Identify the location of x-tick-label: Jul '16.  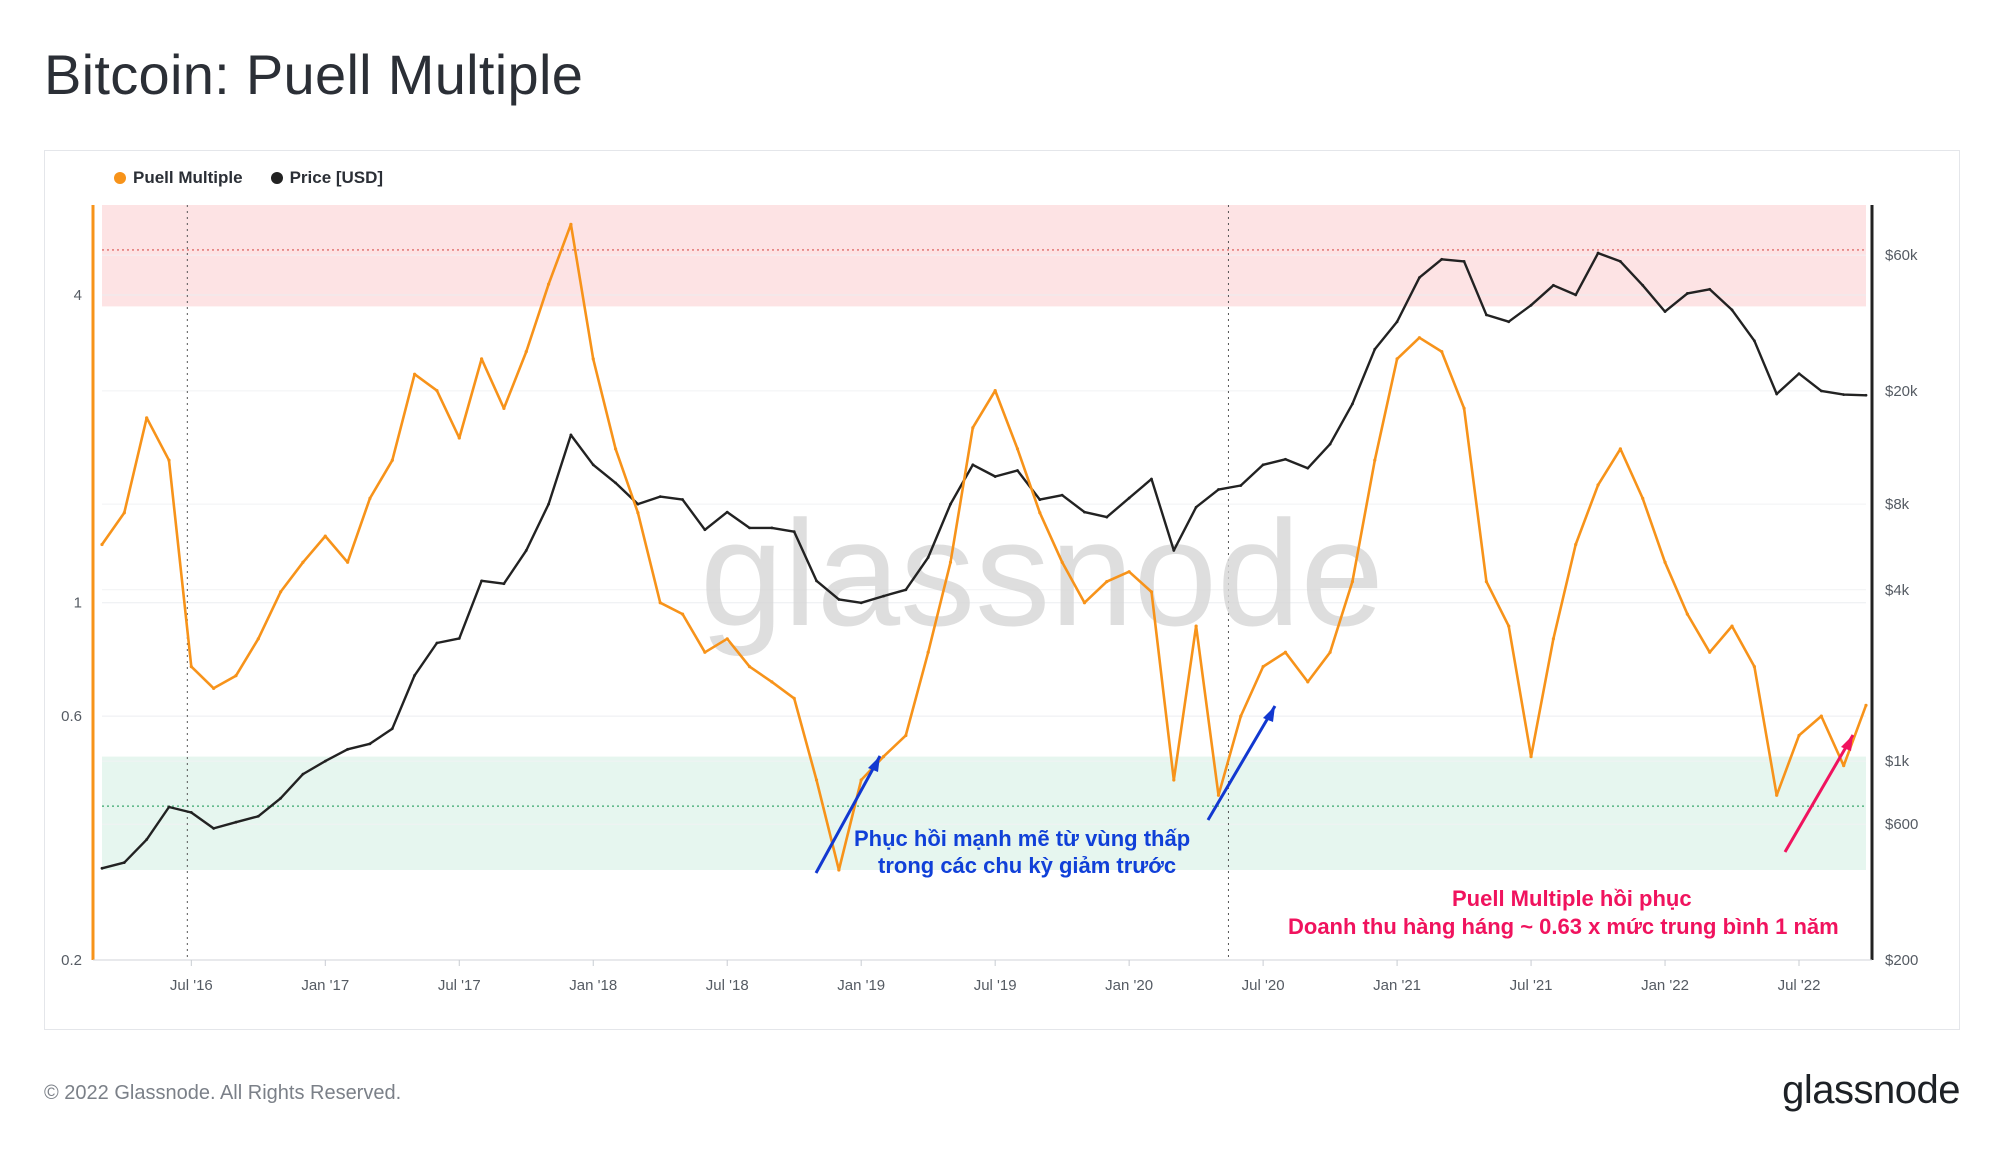
(191, 985).